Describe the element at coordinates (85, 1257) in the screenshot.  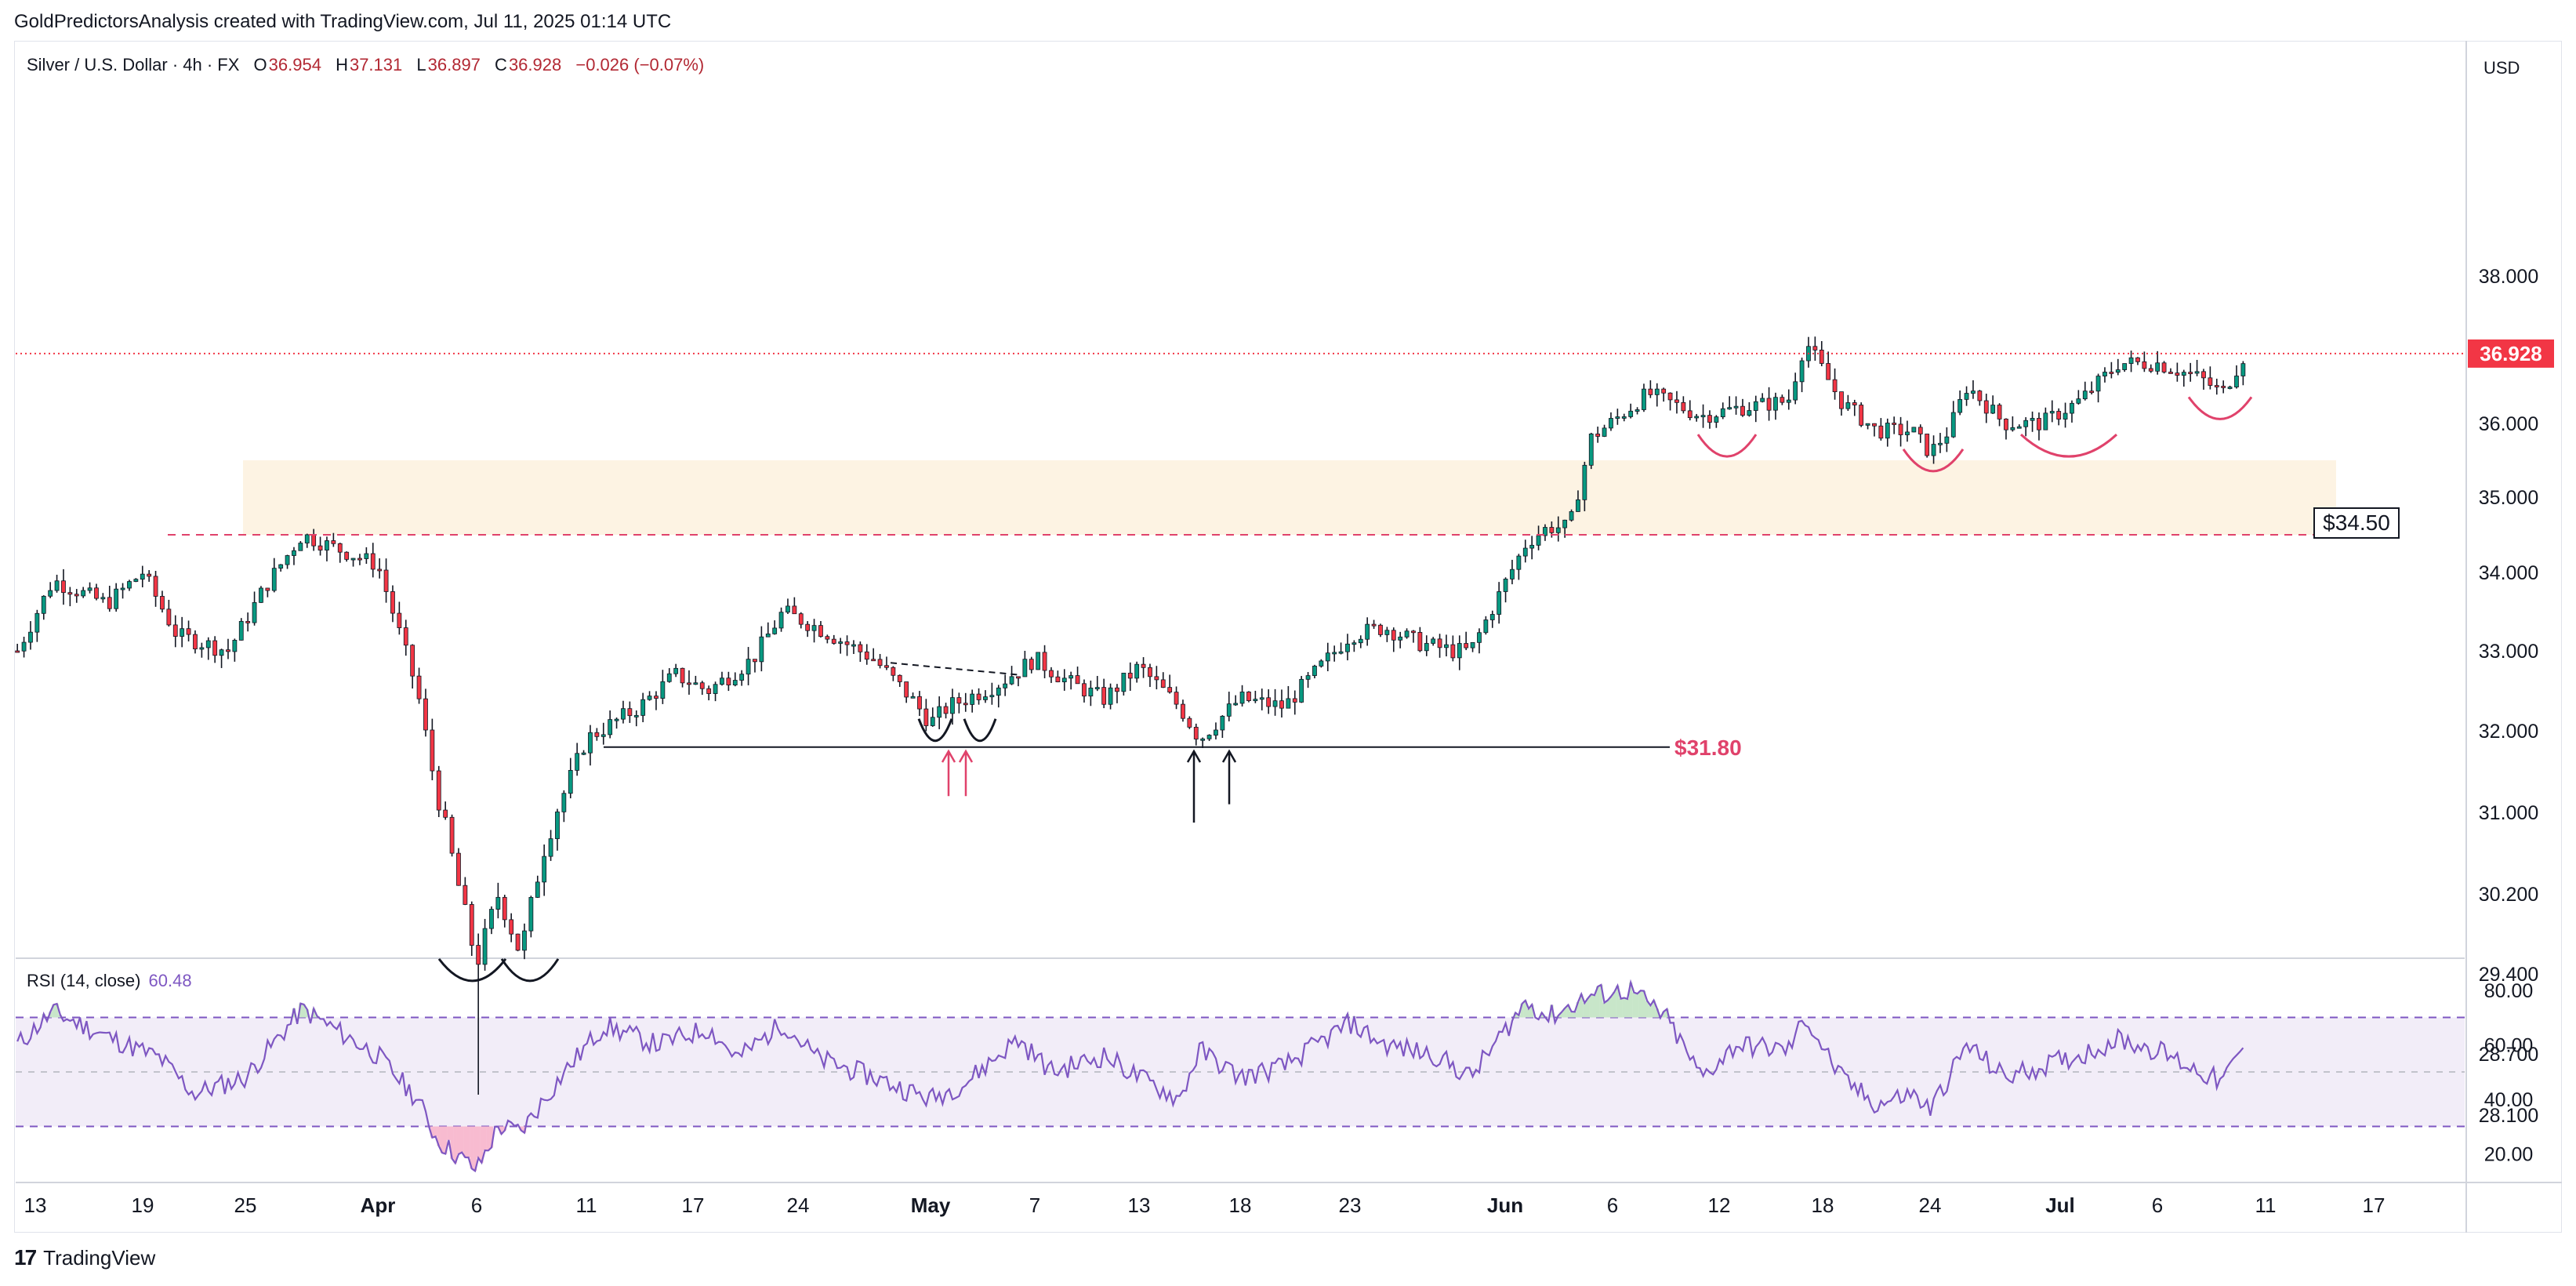
I see `tradingview-logo: 17 TradingView` at that location.